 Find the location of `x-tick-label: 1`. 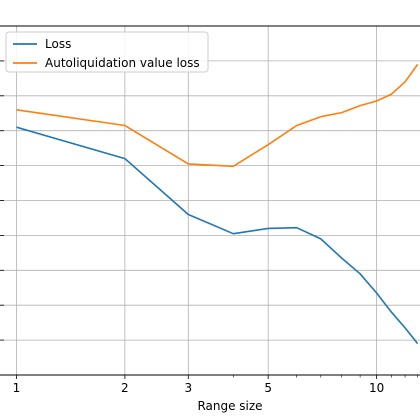

x-tick-label: 1 is located at coordinates (17, 388).